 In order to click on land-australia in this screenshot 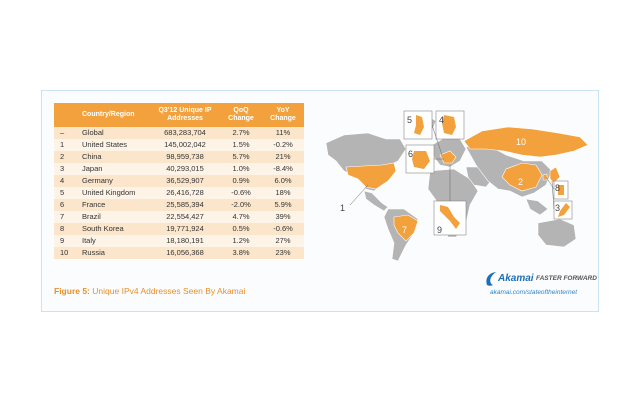, I will do `click(557, 233)`.